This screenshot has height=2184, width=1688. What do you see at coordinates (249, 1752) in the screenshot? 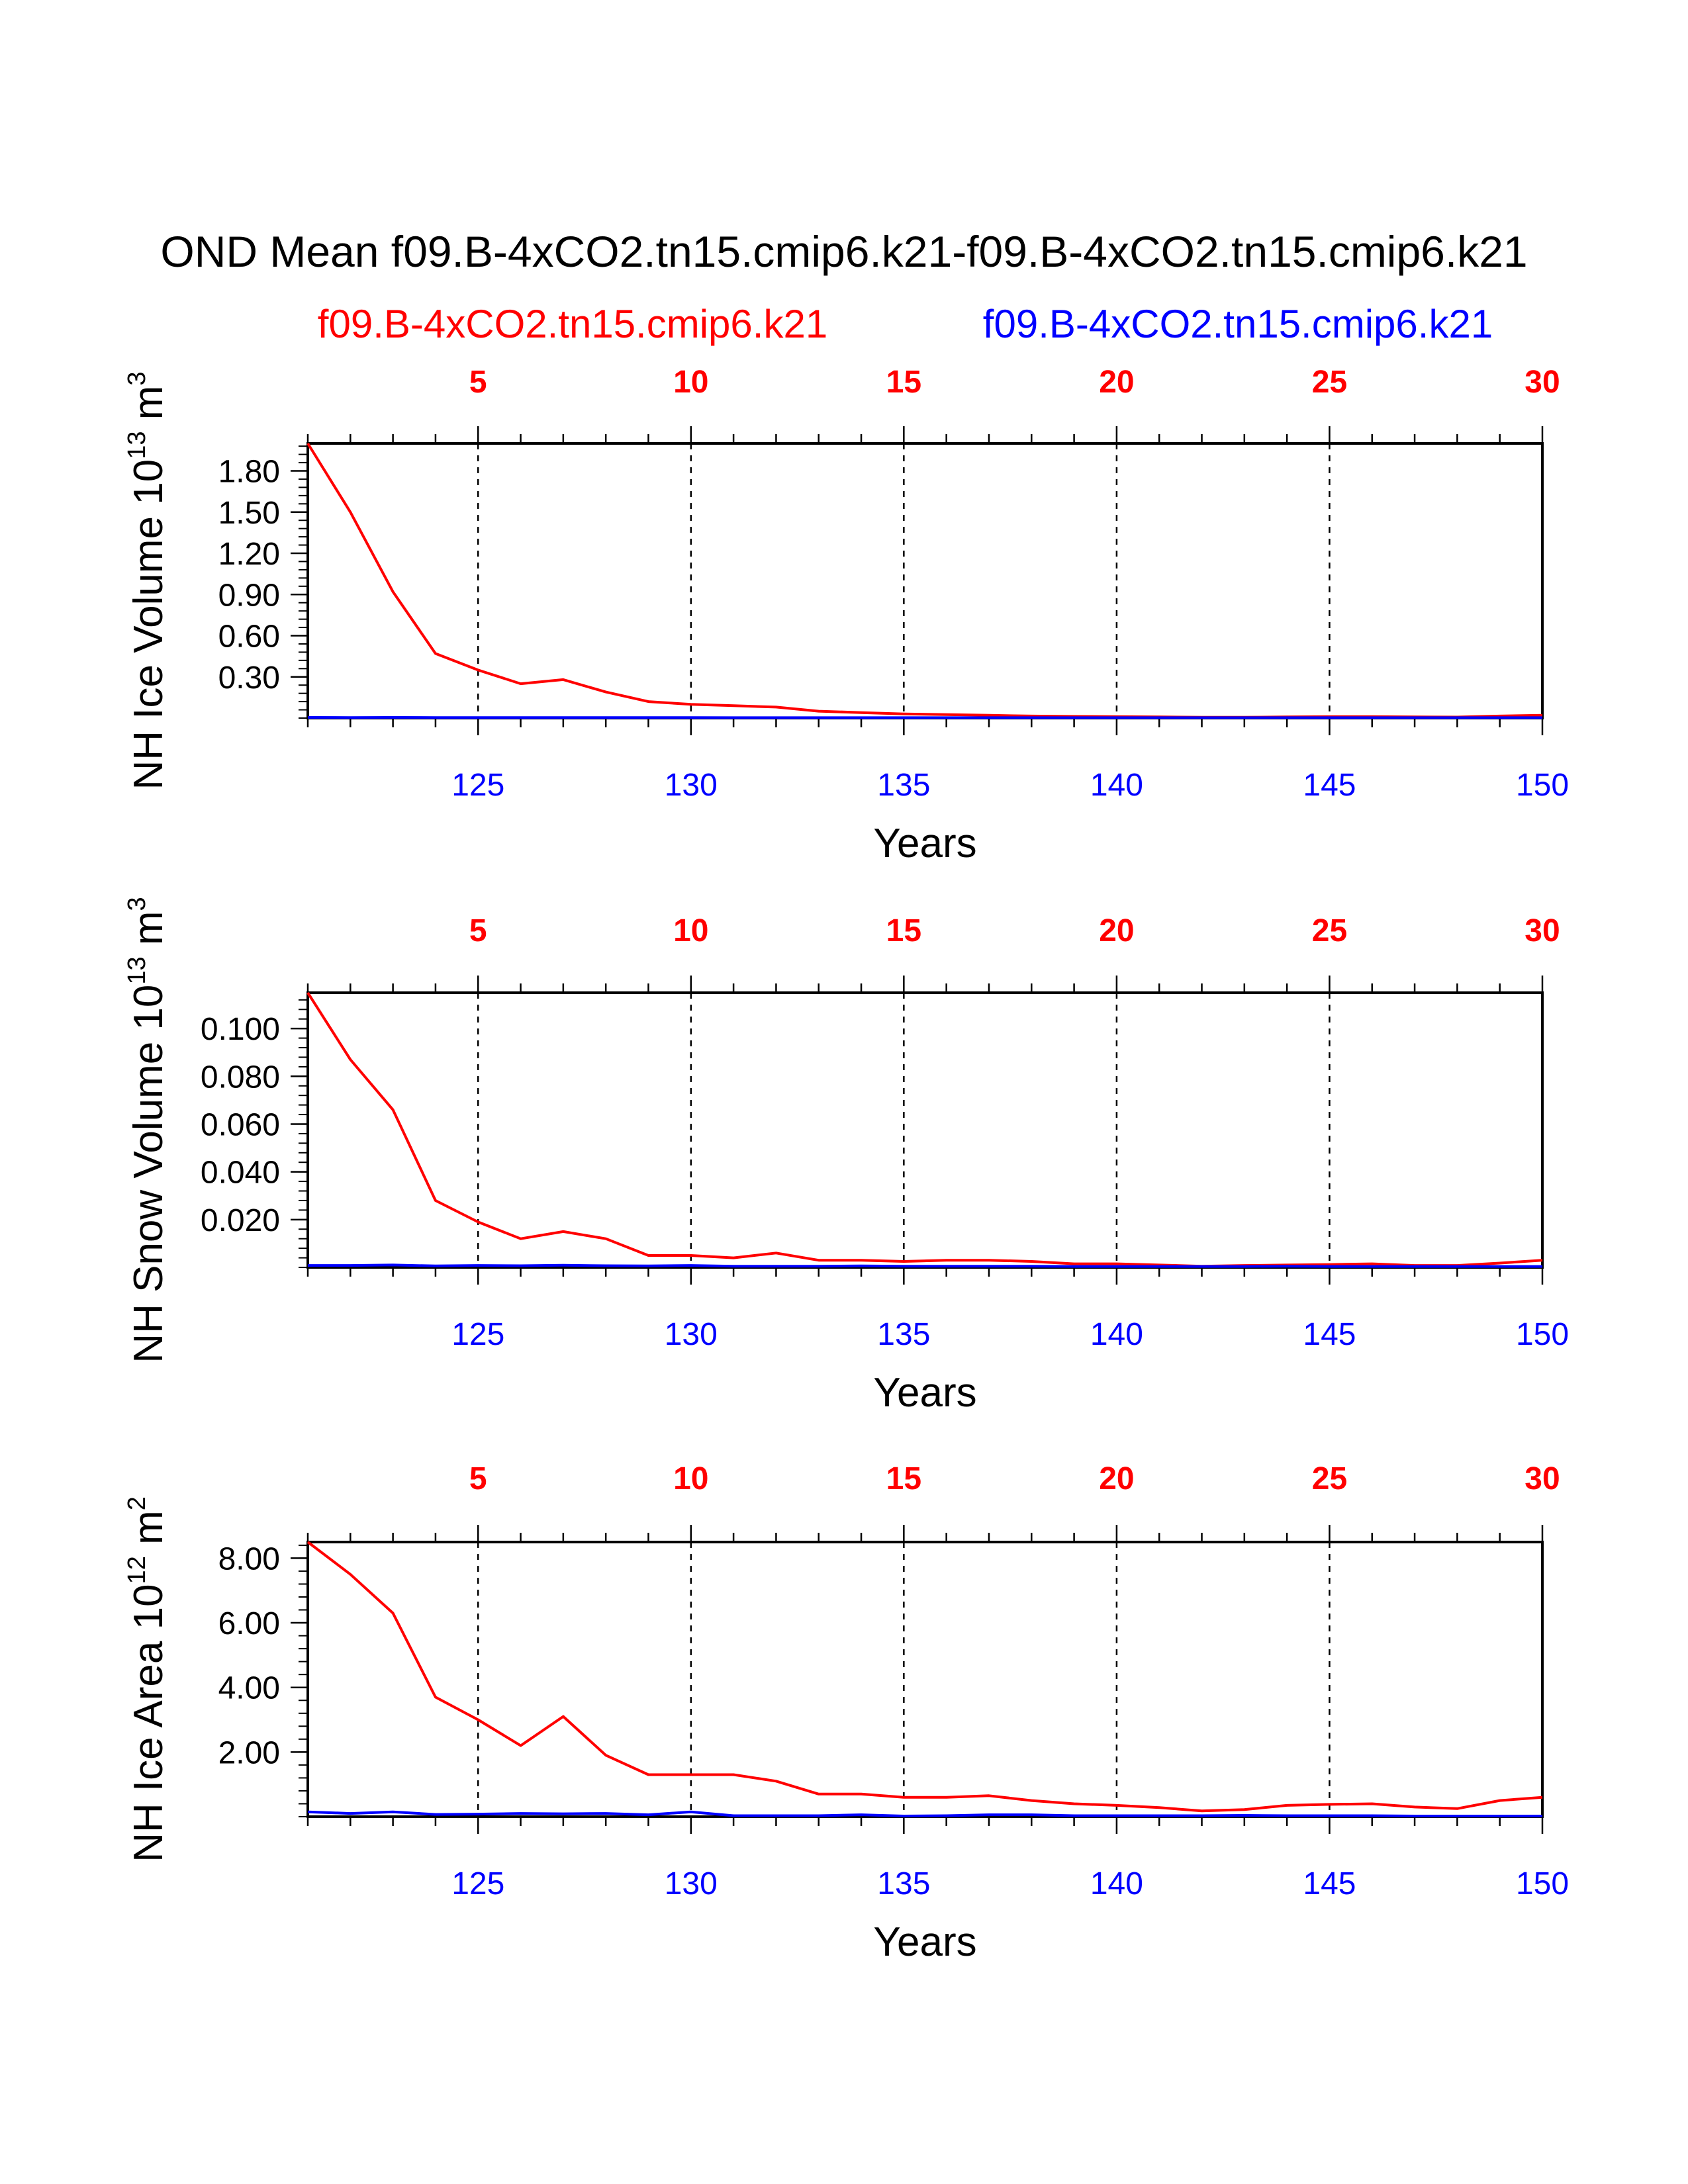
I see `y-tick-label: 2.00` at bounding box center [249, 1752].